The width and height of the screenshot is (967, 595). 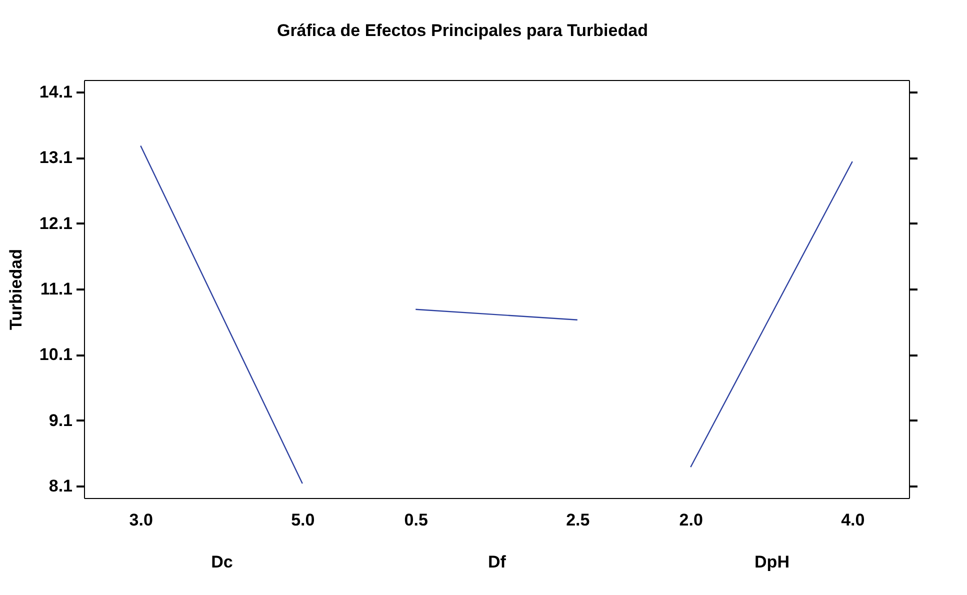 I want to click on x-axis-title: Df, so click(x=497, y=562).